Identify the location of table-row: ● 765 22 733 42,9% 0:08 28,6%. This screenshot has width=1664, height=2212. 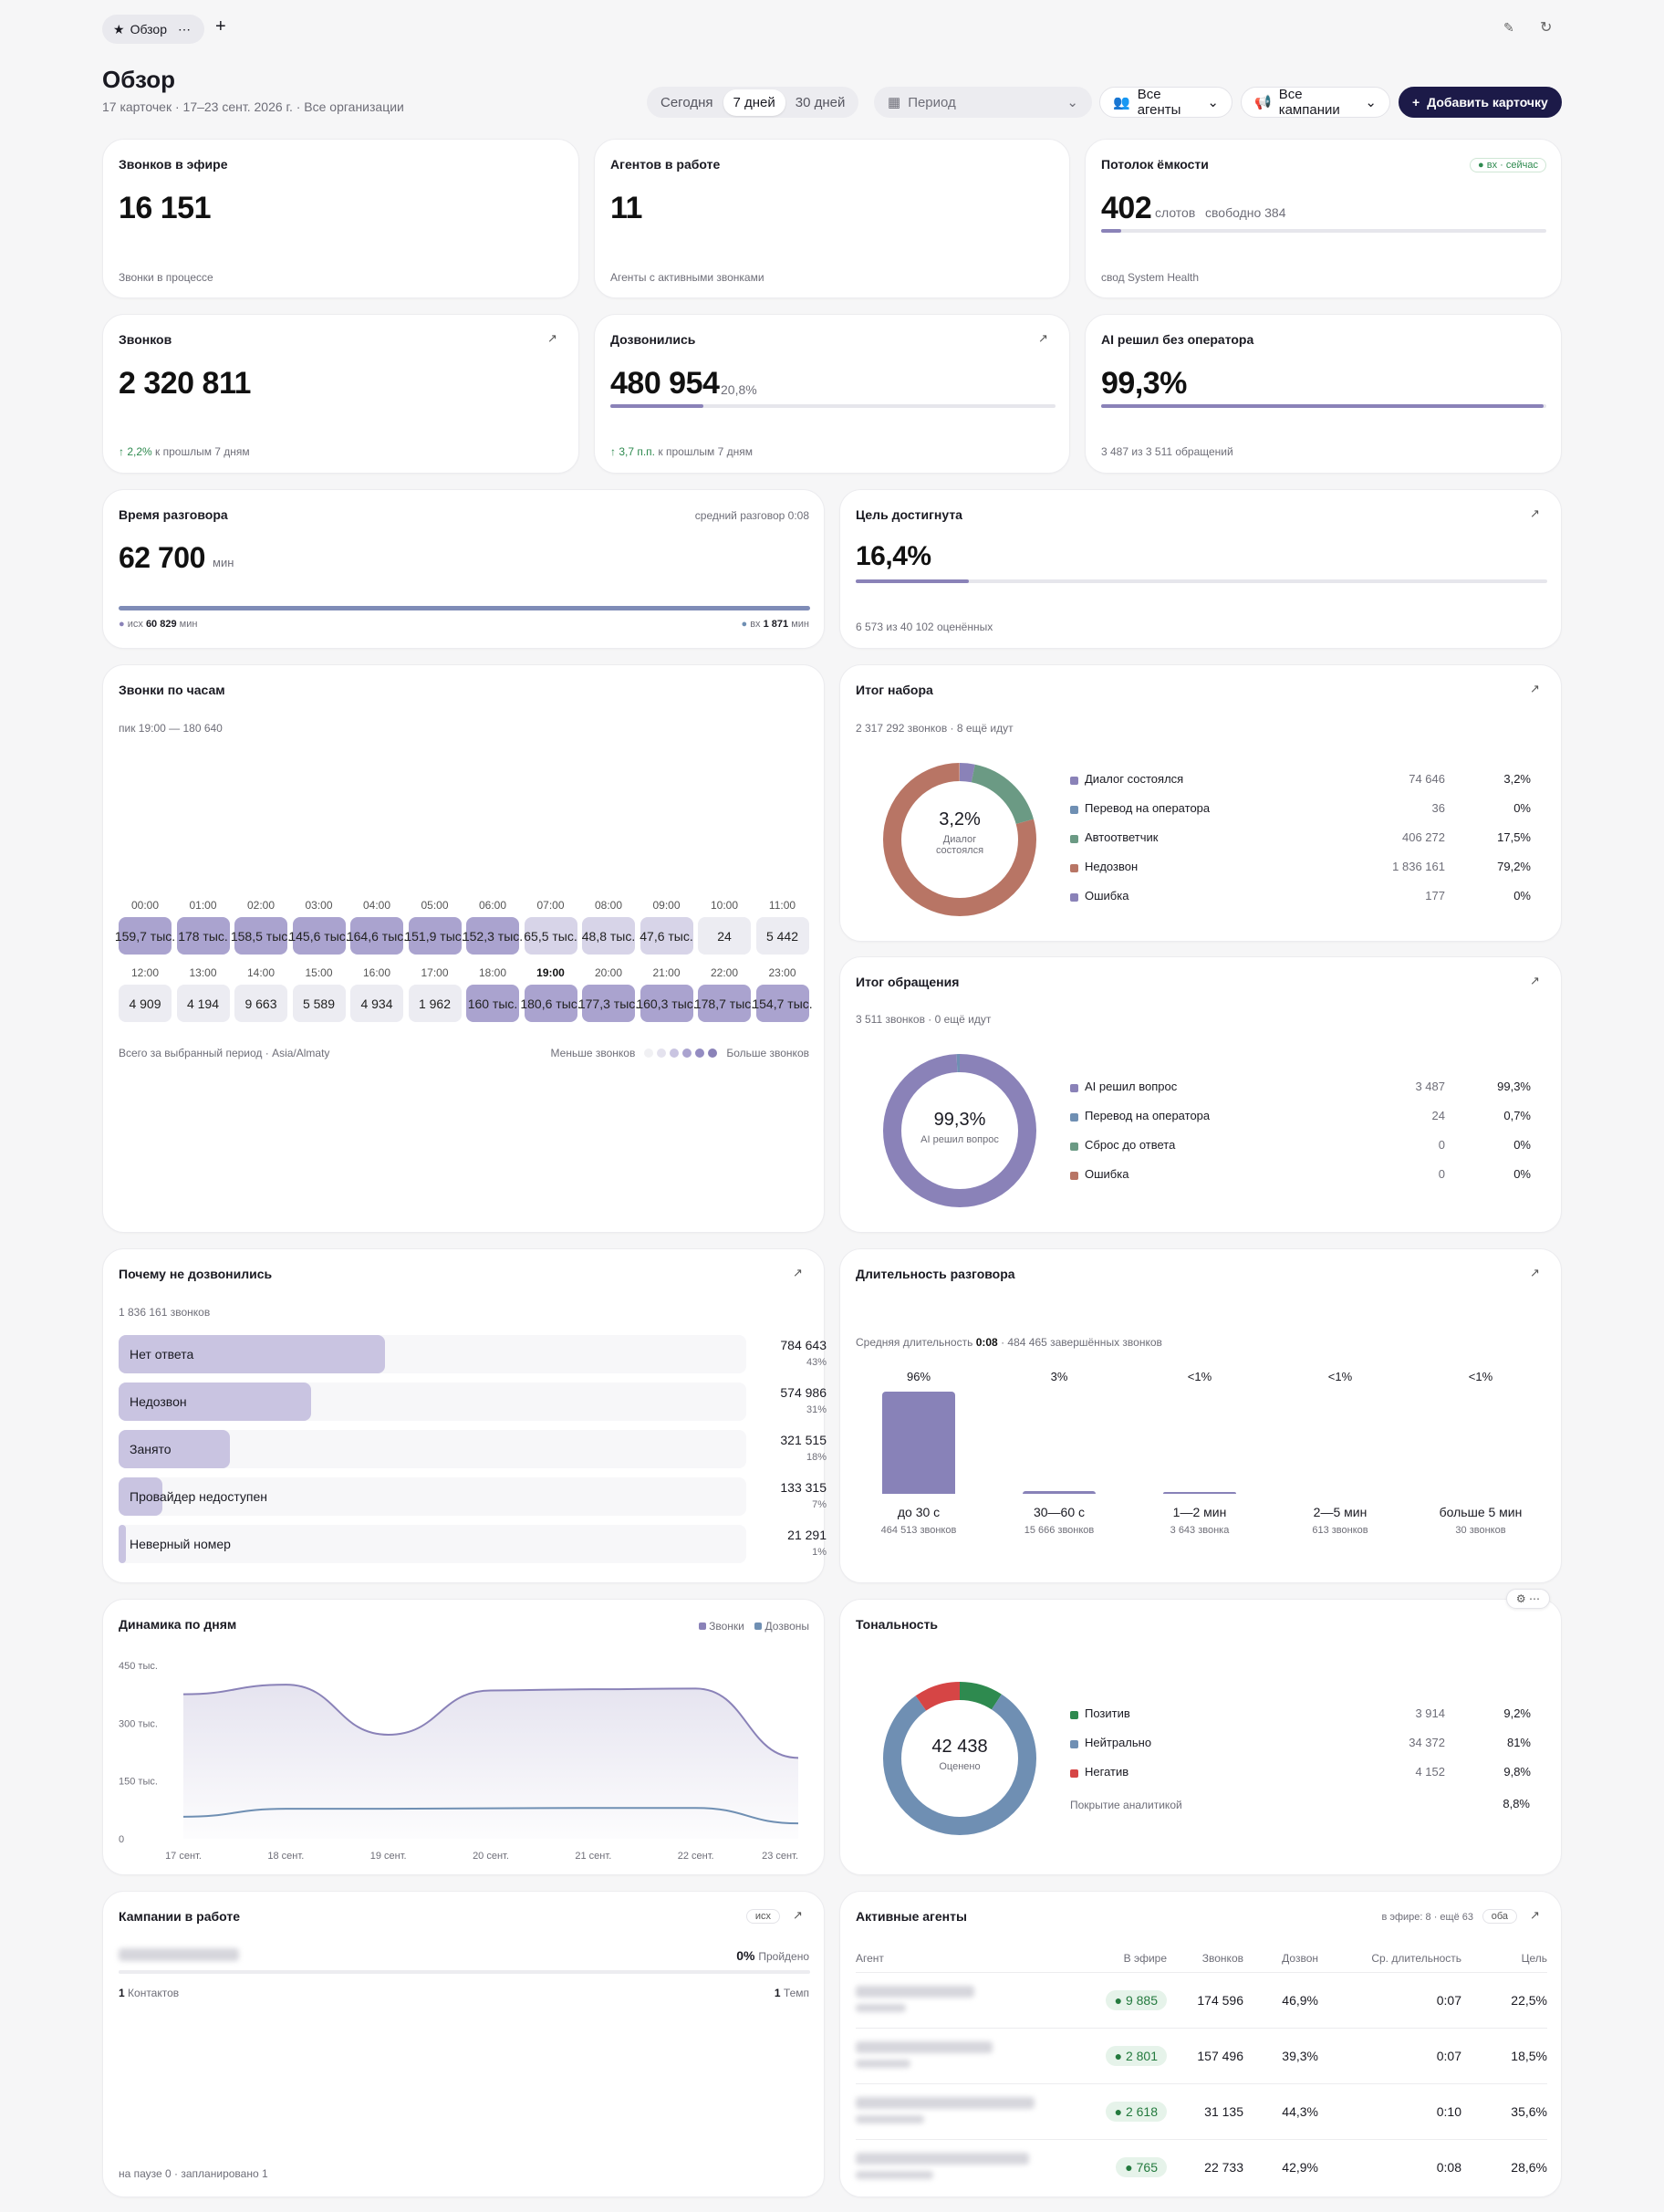
(1201, 2166).